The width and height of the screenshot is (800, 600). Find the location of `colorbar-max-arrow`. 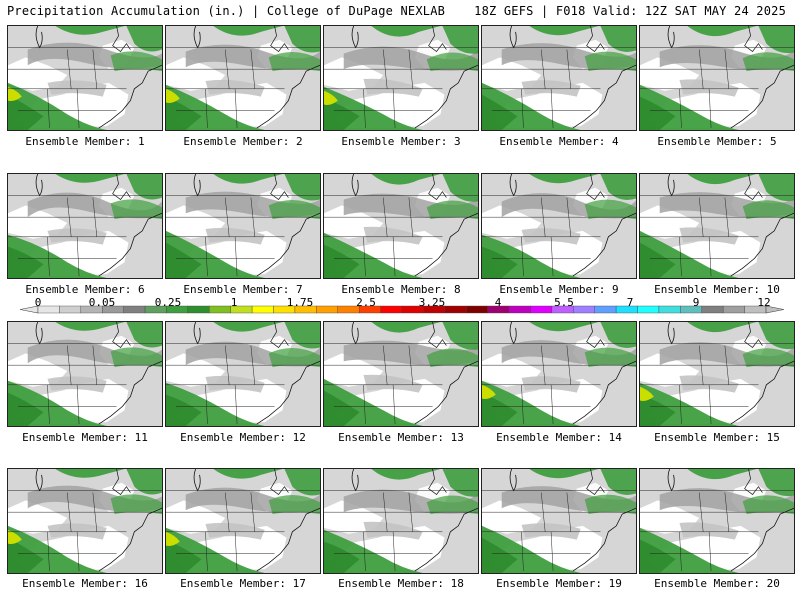

colorbar-max-arrow is located at coordinates (775, 309).